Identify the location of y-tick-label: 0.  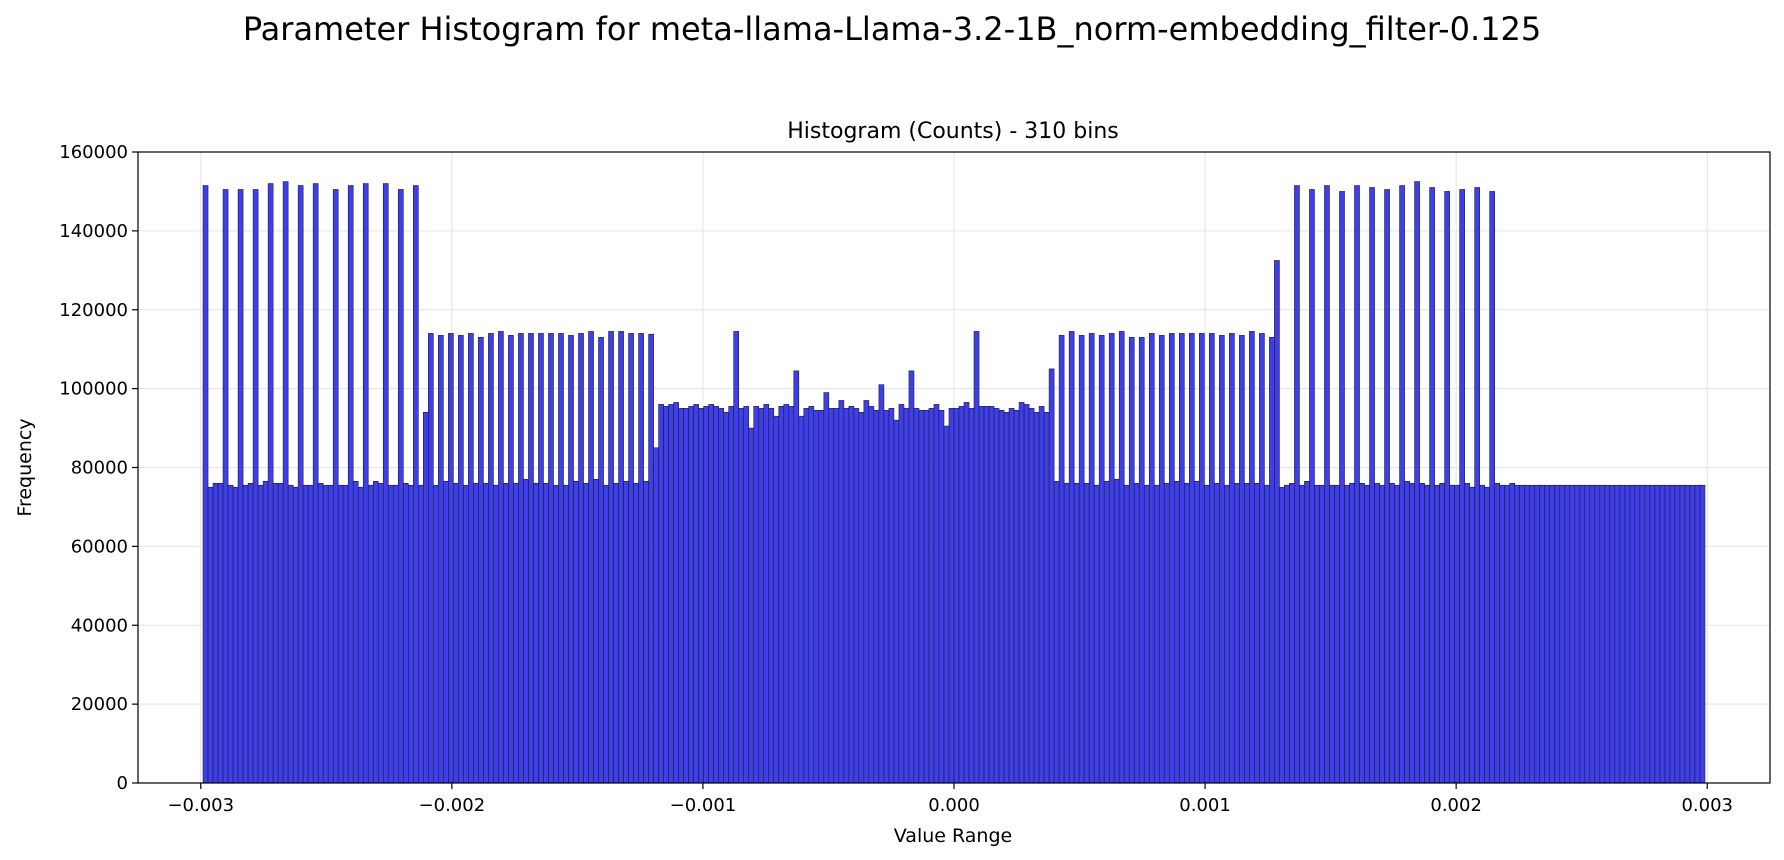
(122, 783).